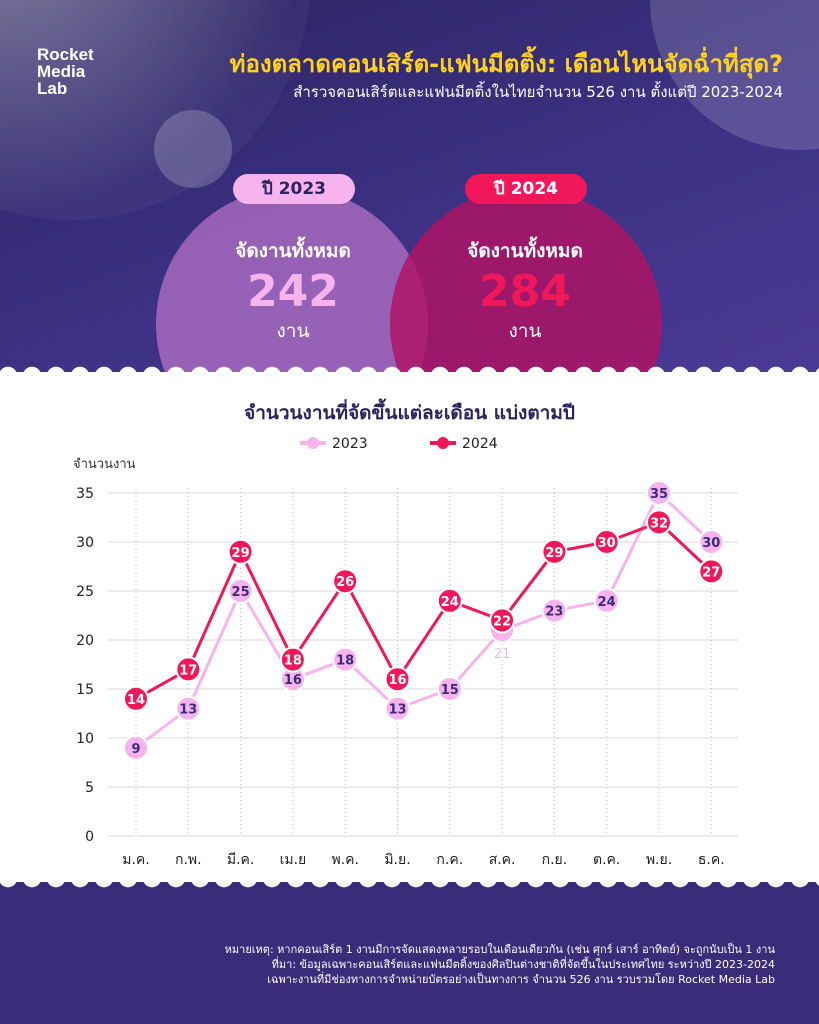  What do you see at coordinates (188, 860) in the screenshot?
I see `x-tick-label: ก.พ.` at bounding box center [188, 860].